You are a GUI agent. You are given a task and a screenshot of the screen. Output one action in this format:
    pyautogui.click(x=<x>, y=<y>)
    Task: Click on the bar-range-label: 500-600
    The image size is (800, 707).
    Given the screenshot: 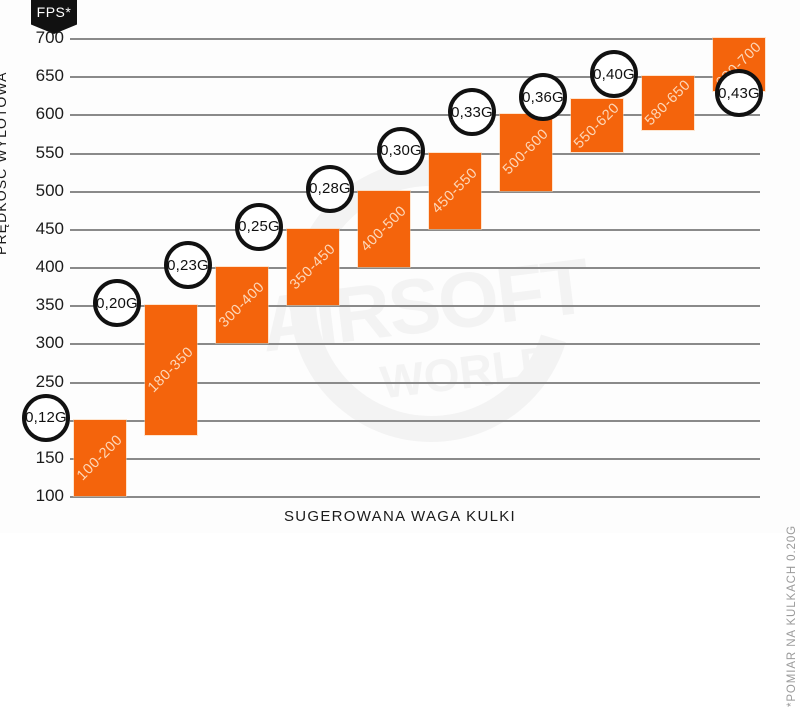 What is the action you would take?
    pyautogui.click(x=526, y=152)
    